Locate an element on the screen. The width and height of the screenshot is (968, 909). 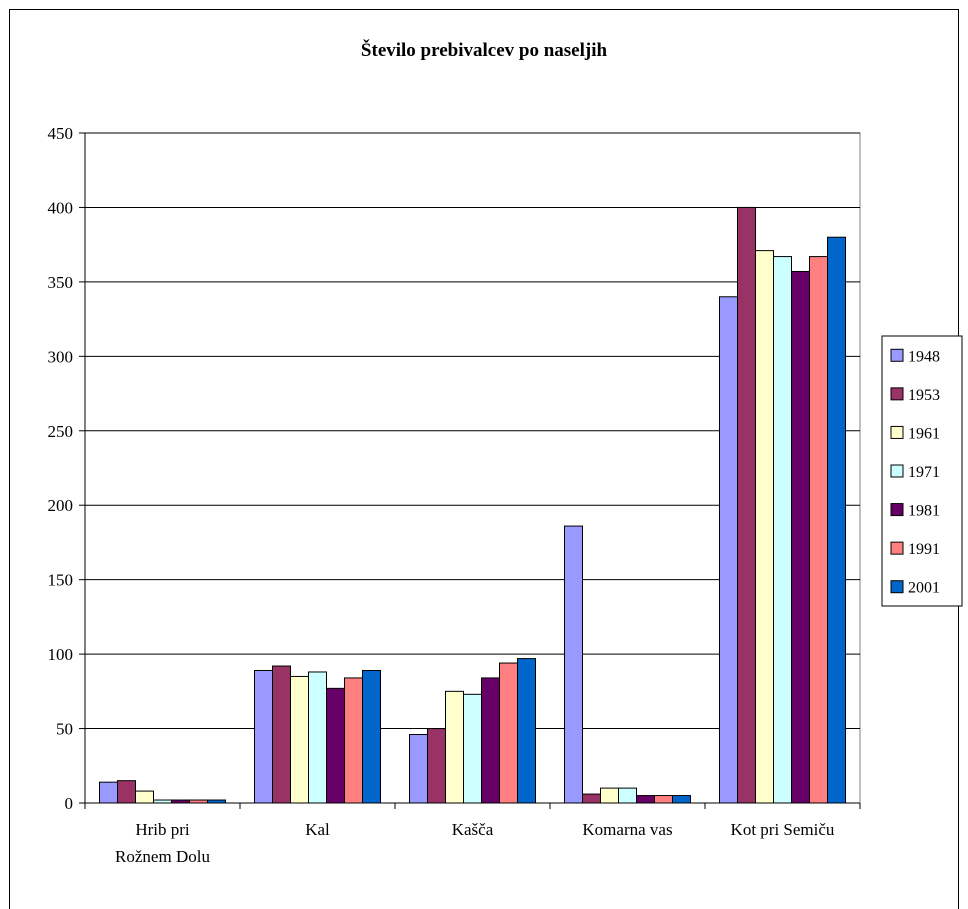
chart-title: Število prebivalcev po naseljih is located at coordinates (484, 50).